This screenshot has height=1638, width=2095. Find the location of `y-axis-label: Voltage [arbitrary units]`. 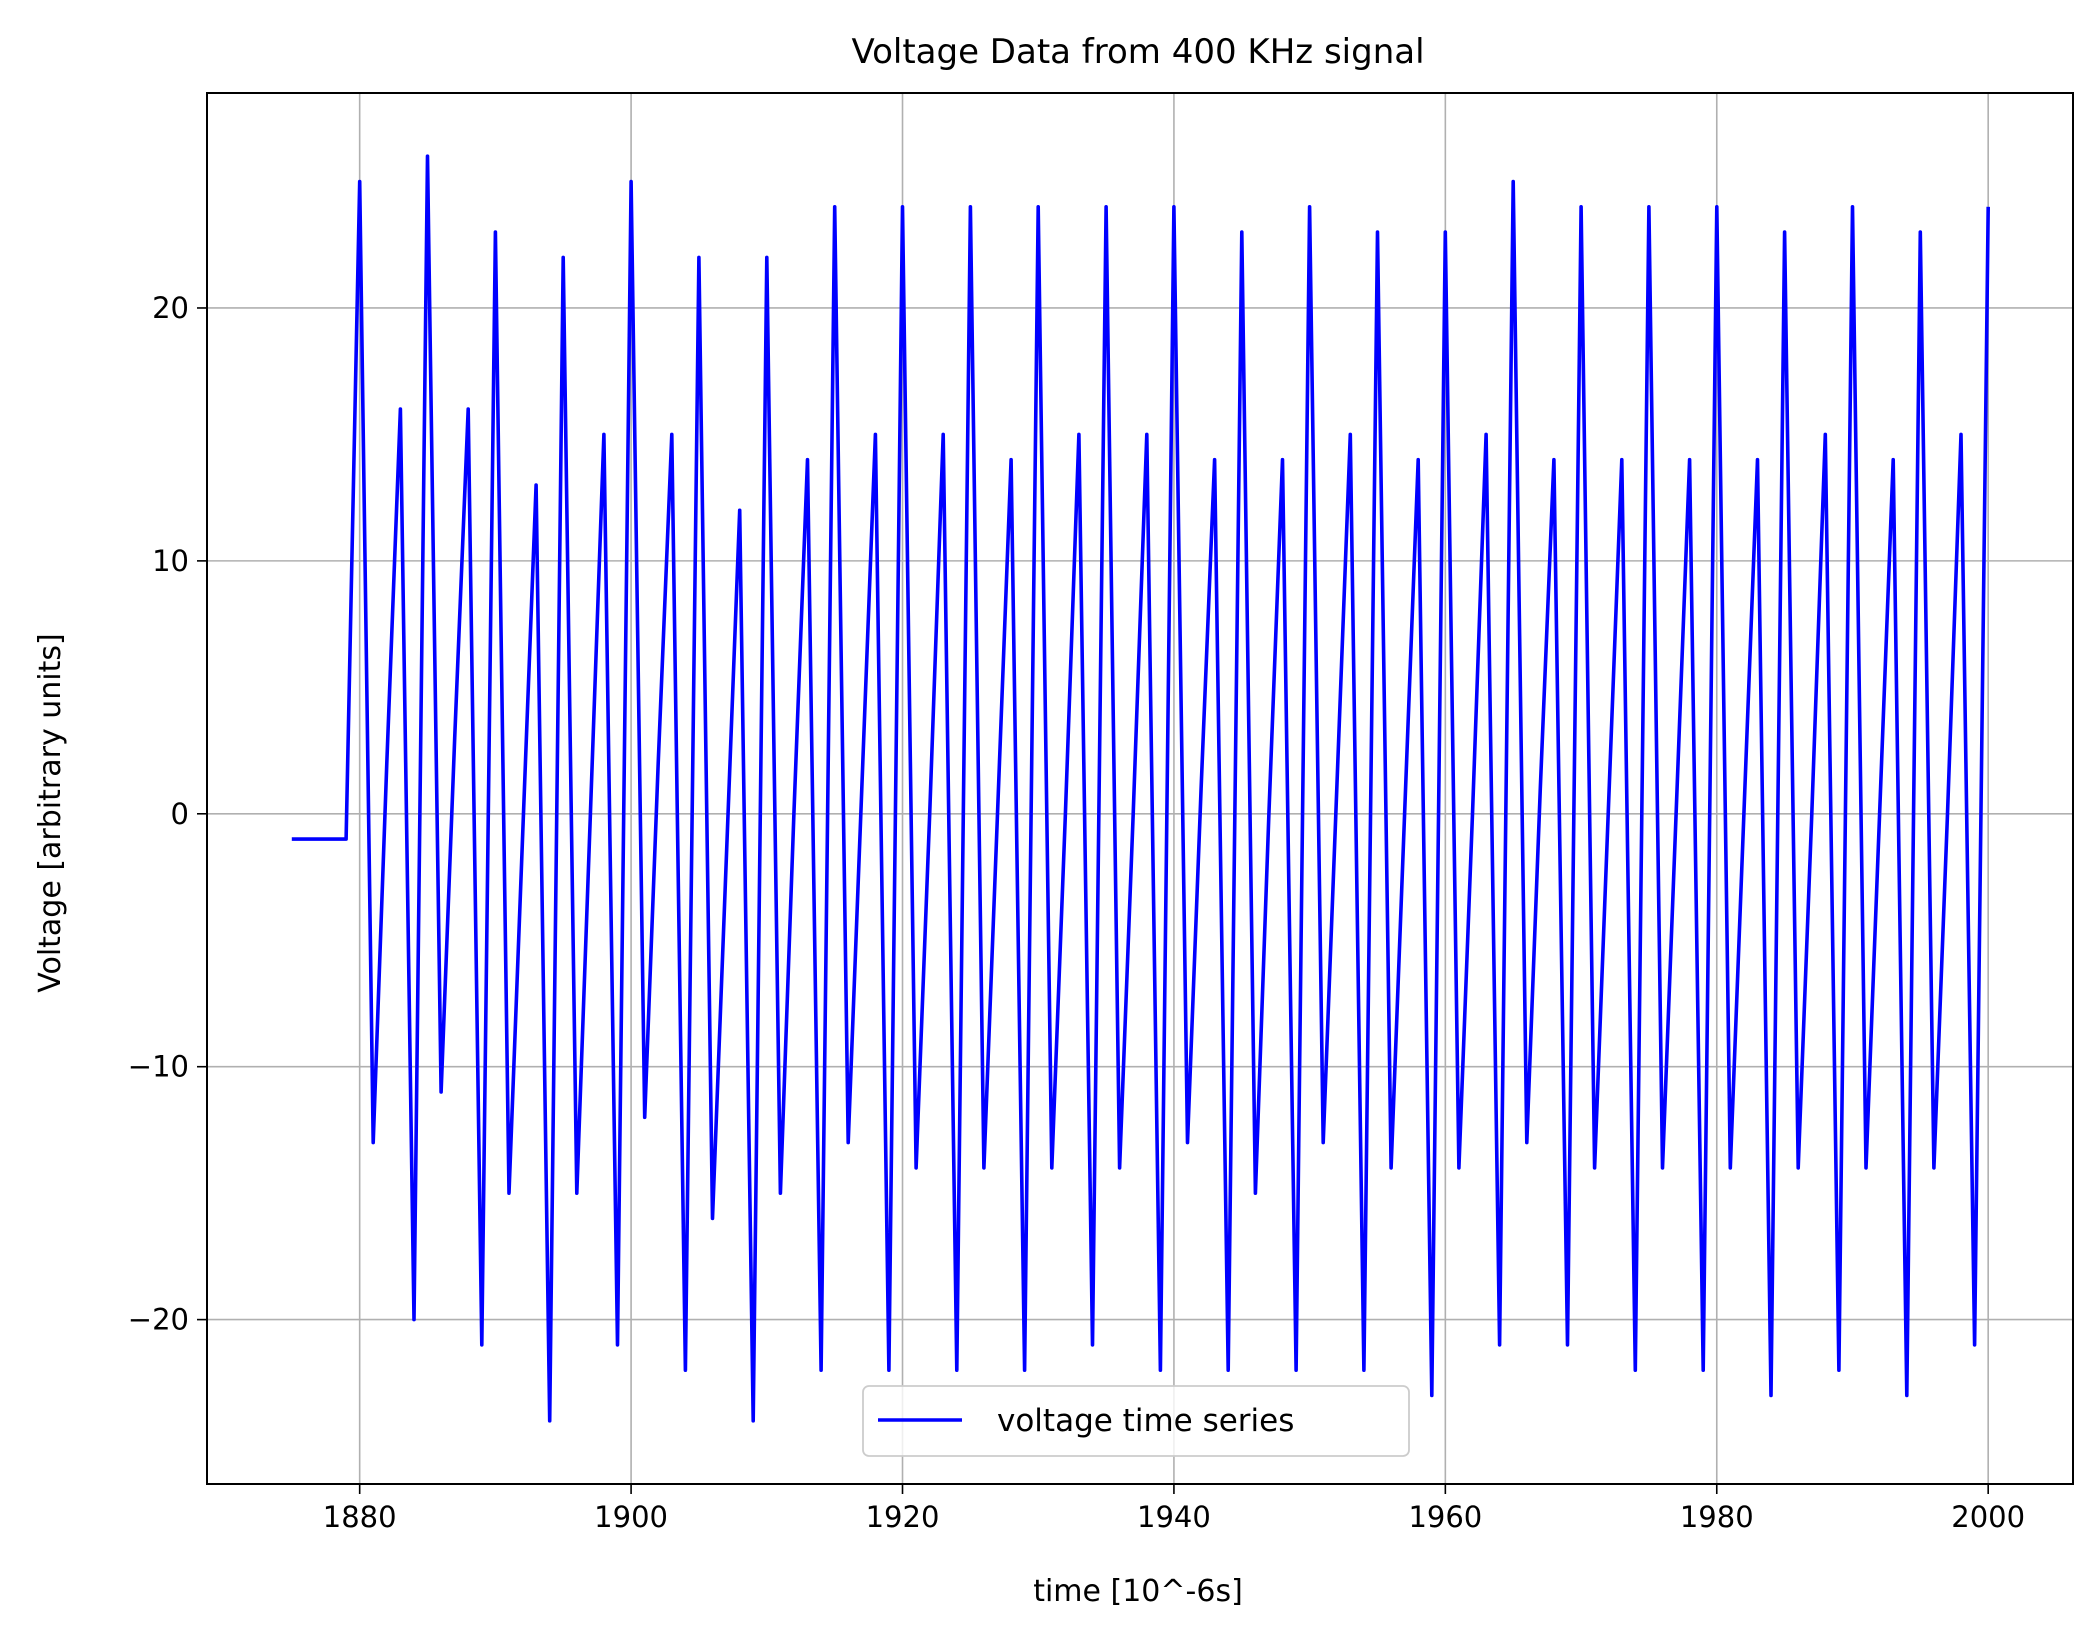

y-axis-label: Voltage [arbitrary units] is located at coordinates (50, 812).